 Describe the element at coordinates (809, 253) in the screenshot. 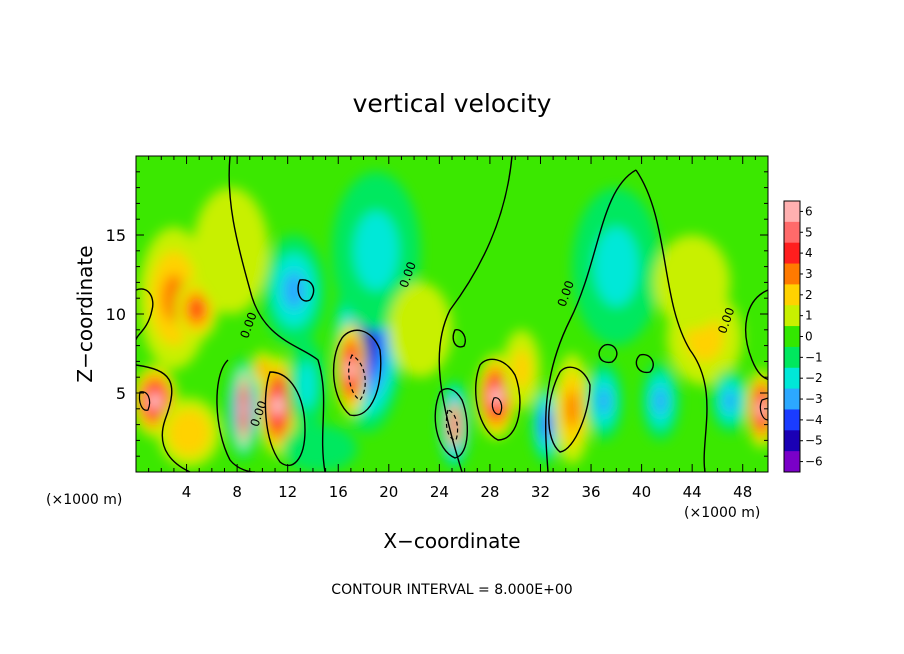

I see `colorbar-label: 4` at that location.